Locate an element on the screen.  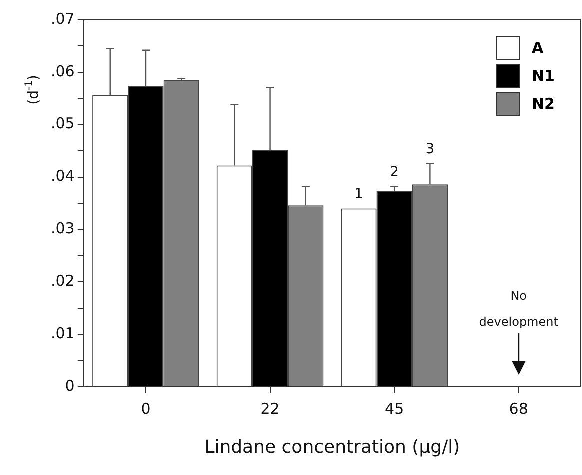
y-tick-label: .04 is located at coordinates (62, 176).